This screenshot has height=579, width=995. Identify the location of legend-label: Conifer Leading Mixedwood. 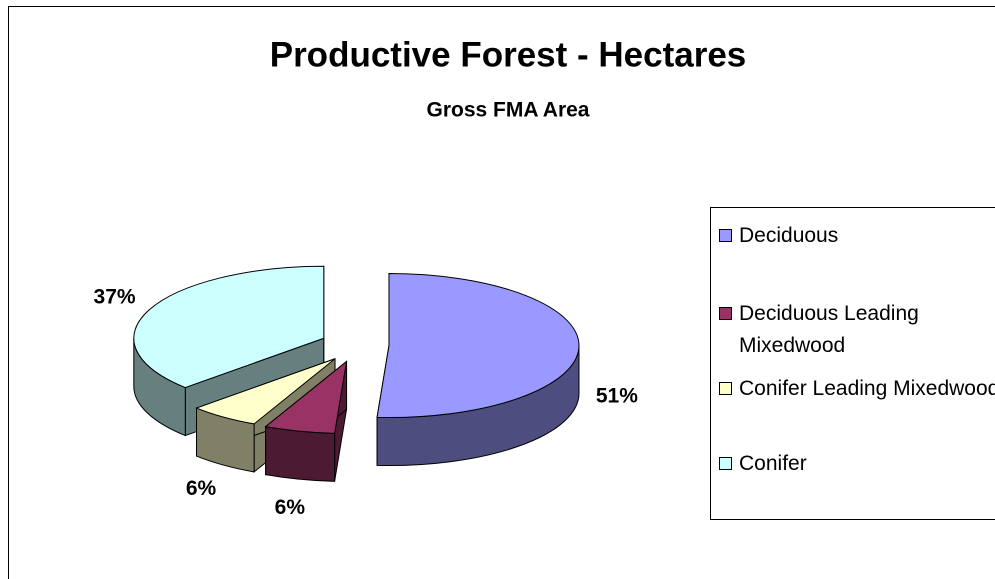
(867, 388).